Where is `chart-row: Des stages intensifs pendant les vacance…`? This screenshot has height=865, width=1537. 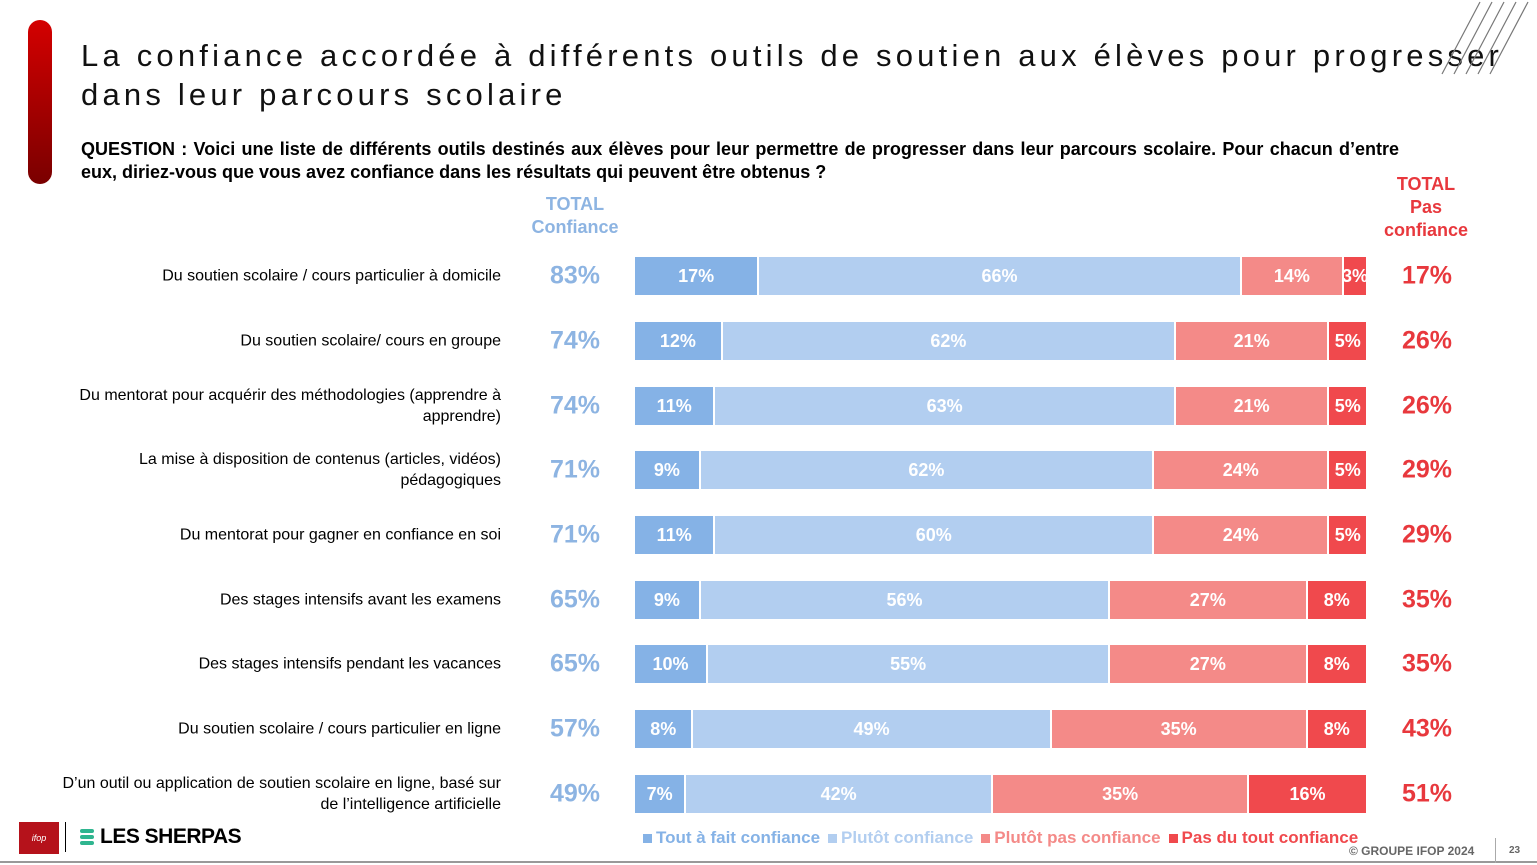
chart-row: Des stages intensifs pendant les vacance… is located at coordinates (768, 664).